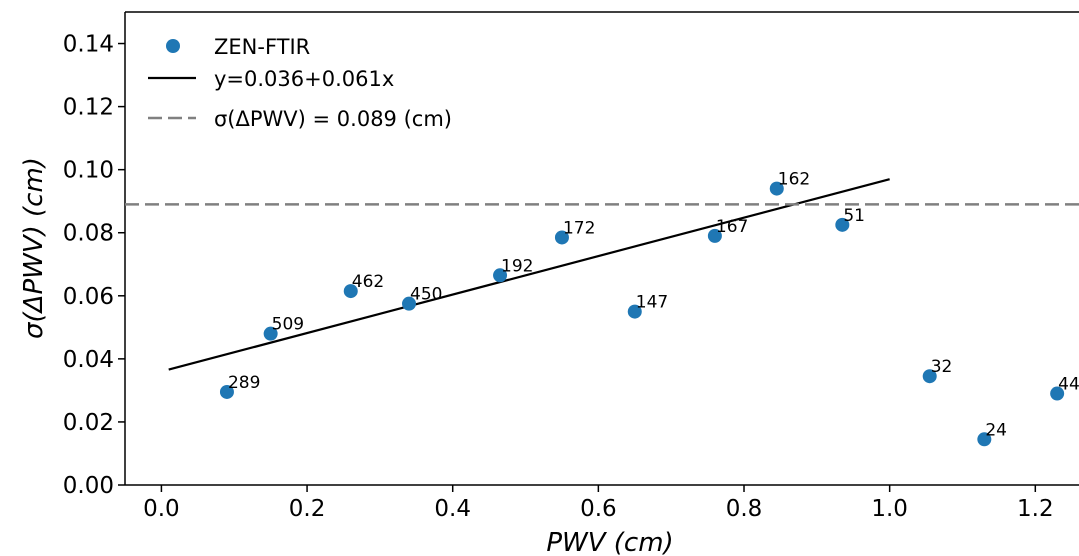 The height and width of the screenshot is (556, 1079). Describe the element at coordinates (173, 46) in the screenshot. I see `legend-marker-scatter` at that location.